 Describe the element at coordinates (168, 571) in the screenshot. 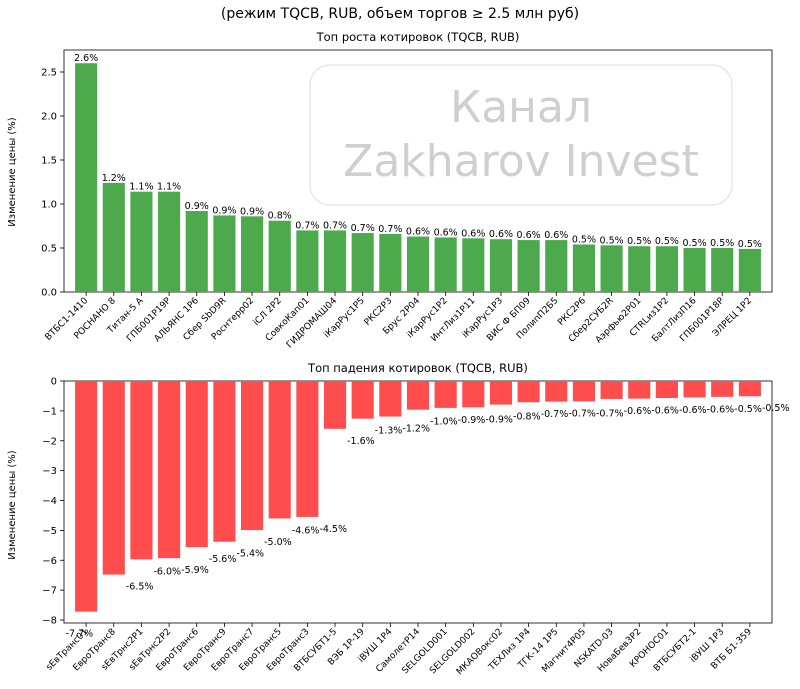

I see `data-label: -6.0%` at that location.